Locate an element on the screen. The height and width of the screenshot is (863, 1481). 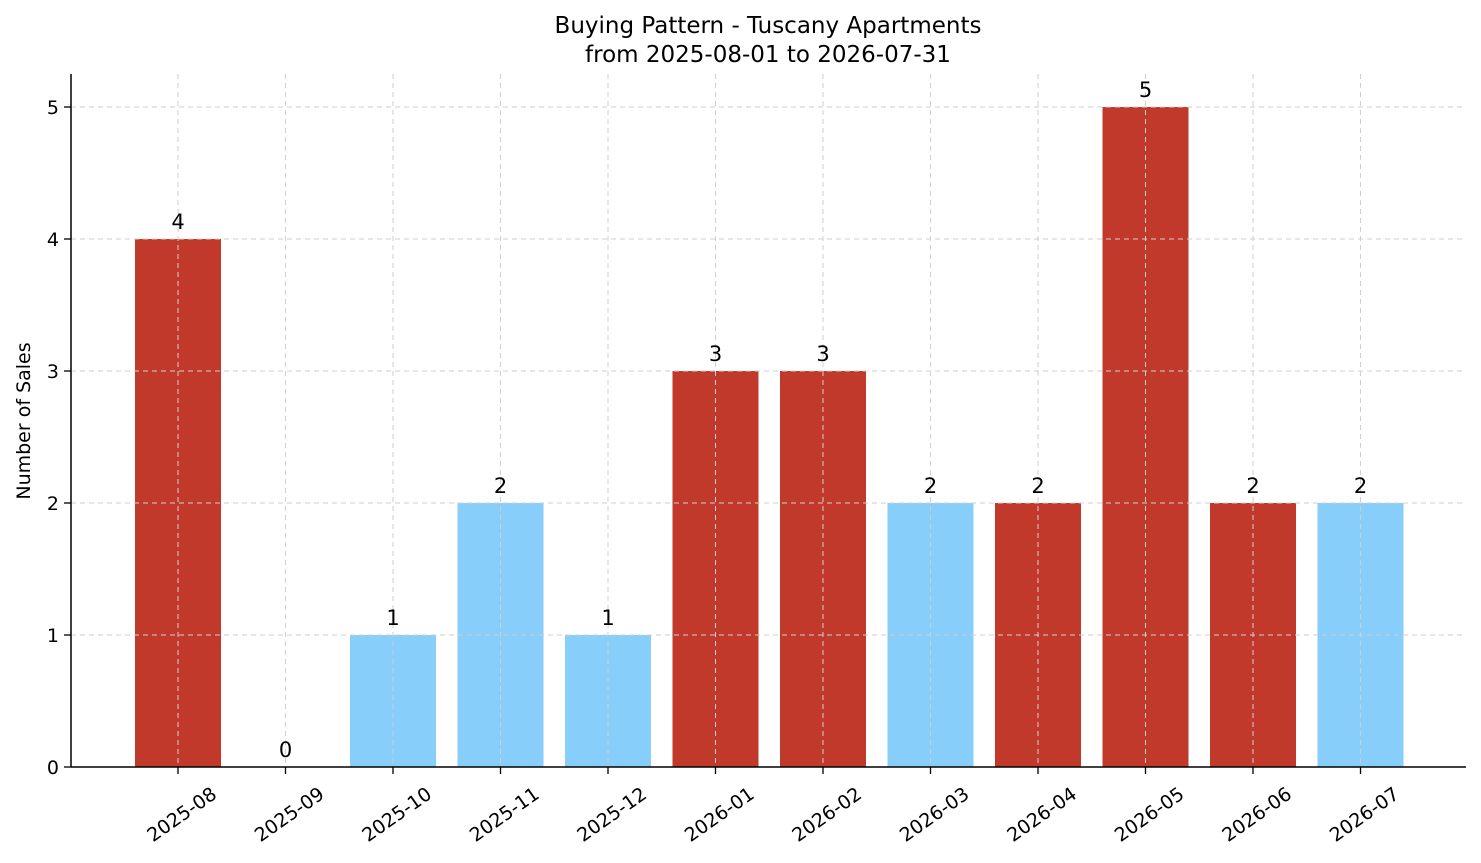
y-tick-label-3: 3 is located at coordinates (53, 372).